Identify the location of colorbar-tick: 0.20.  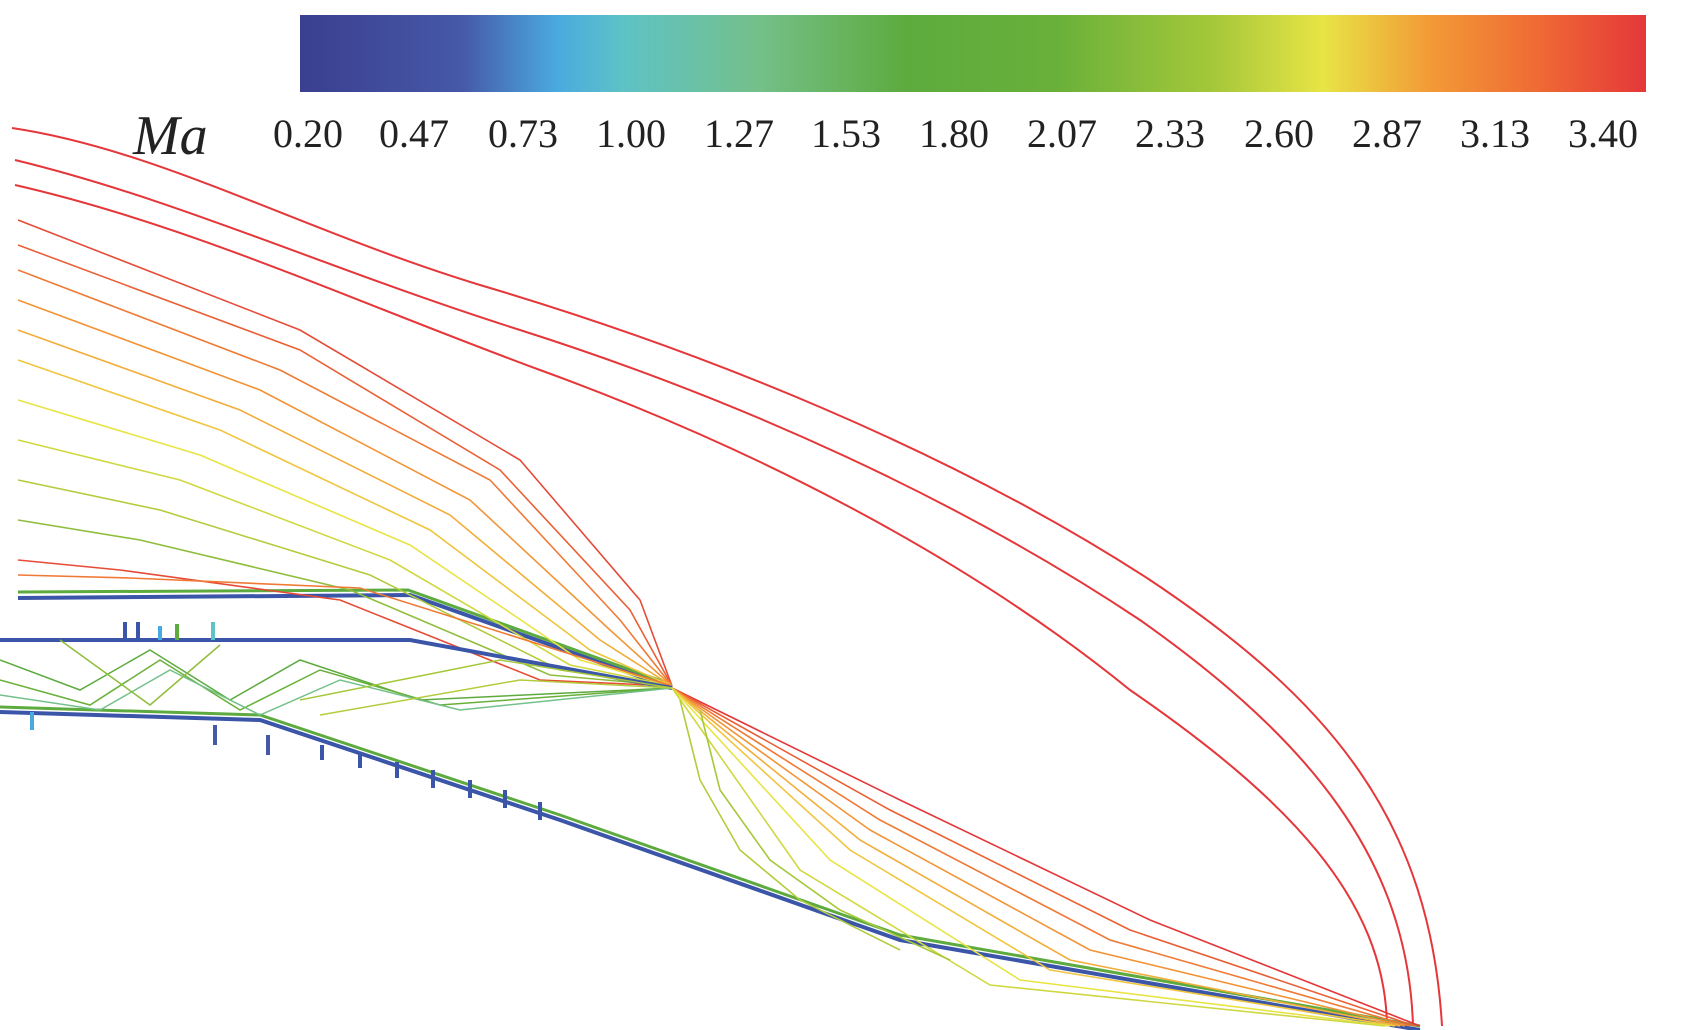
(308, 133).